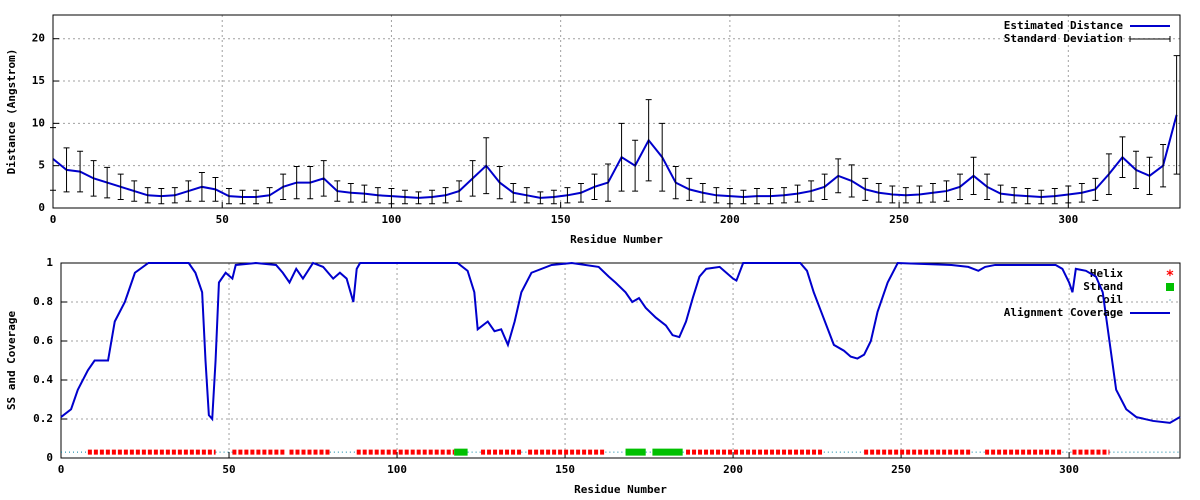 The height and width of the screenshot is (500, 1200). I want to click on legend-label: Alignment Coverage, so click(1064, 312).